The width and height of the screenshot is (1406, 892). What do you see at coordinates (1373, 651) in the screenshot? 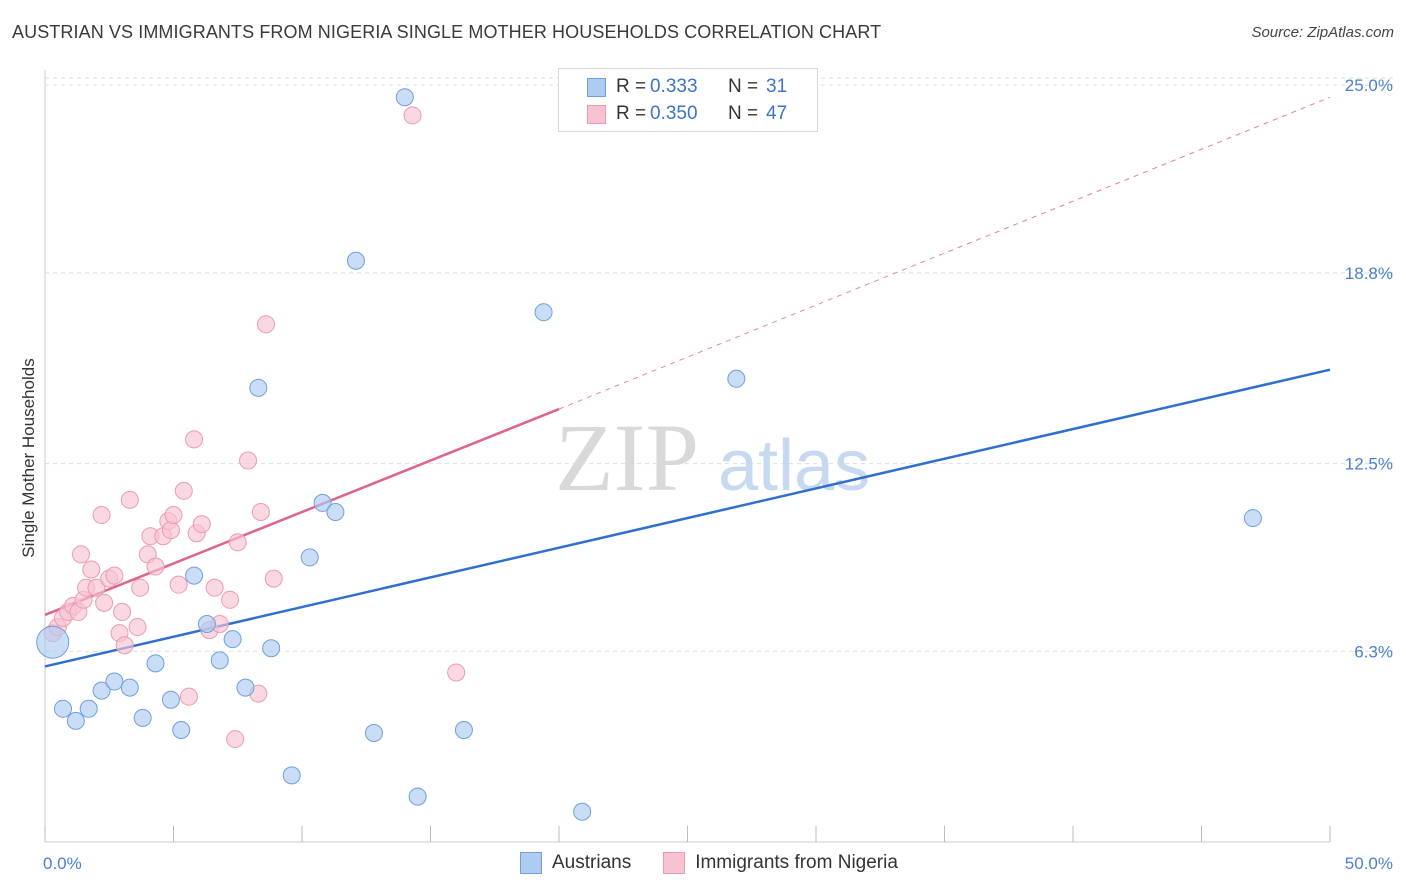
I see `y-tick-label: 6.3%` at bounding box center [1373, 651].